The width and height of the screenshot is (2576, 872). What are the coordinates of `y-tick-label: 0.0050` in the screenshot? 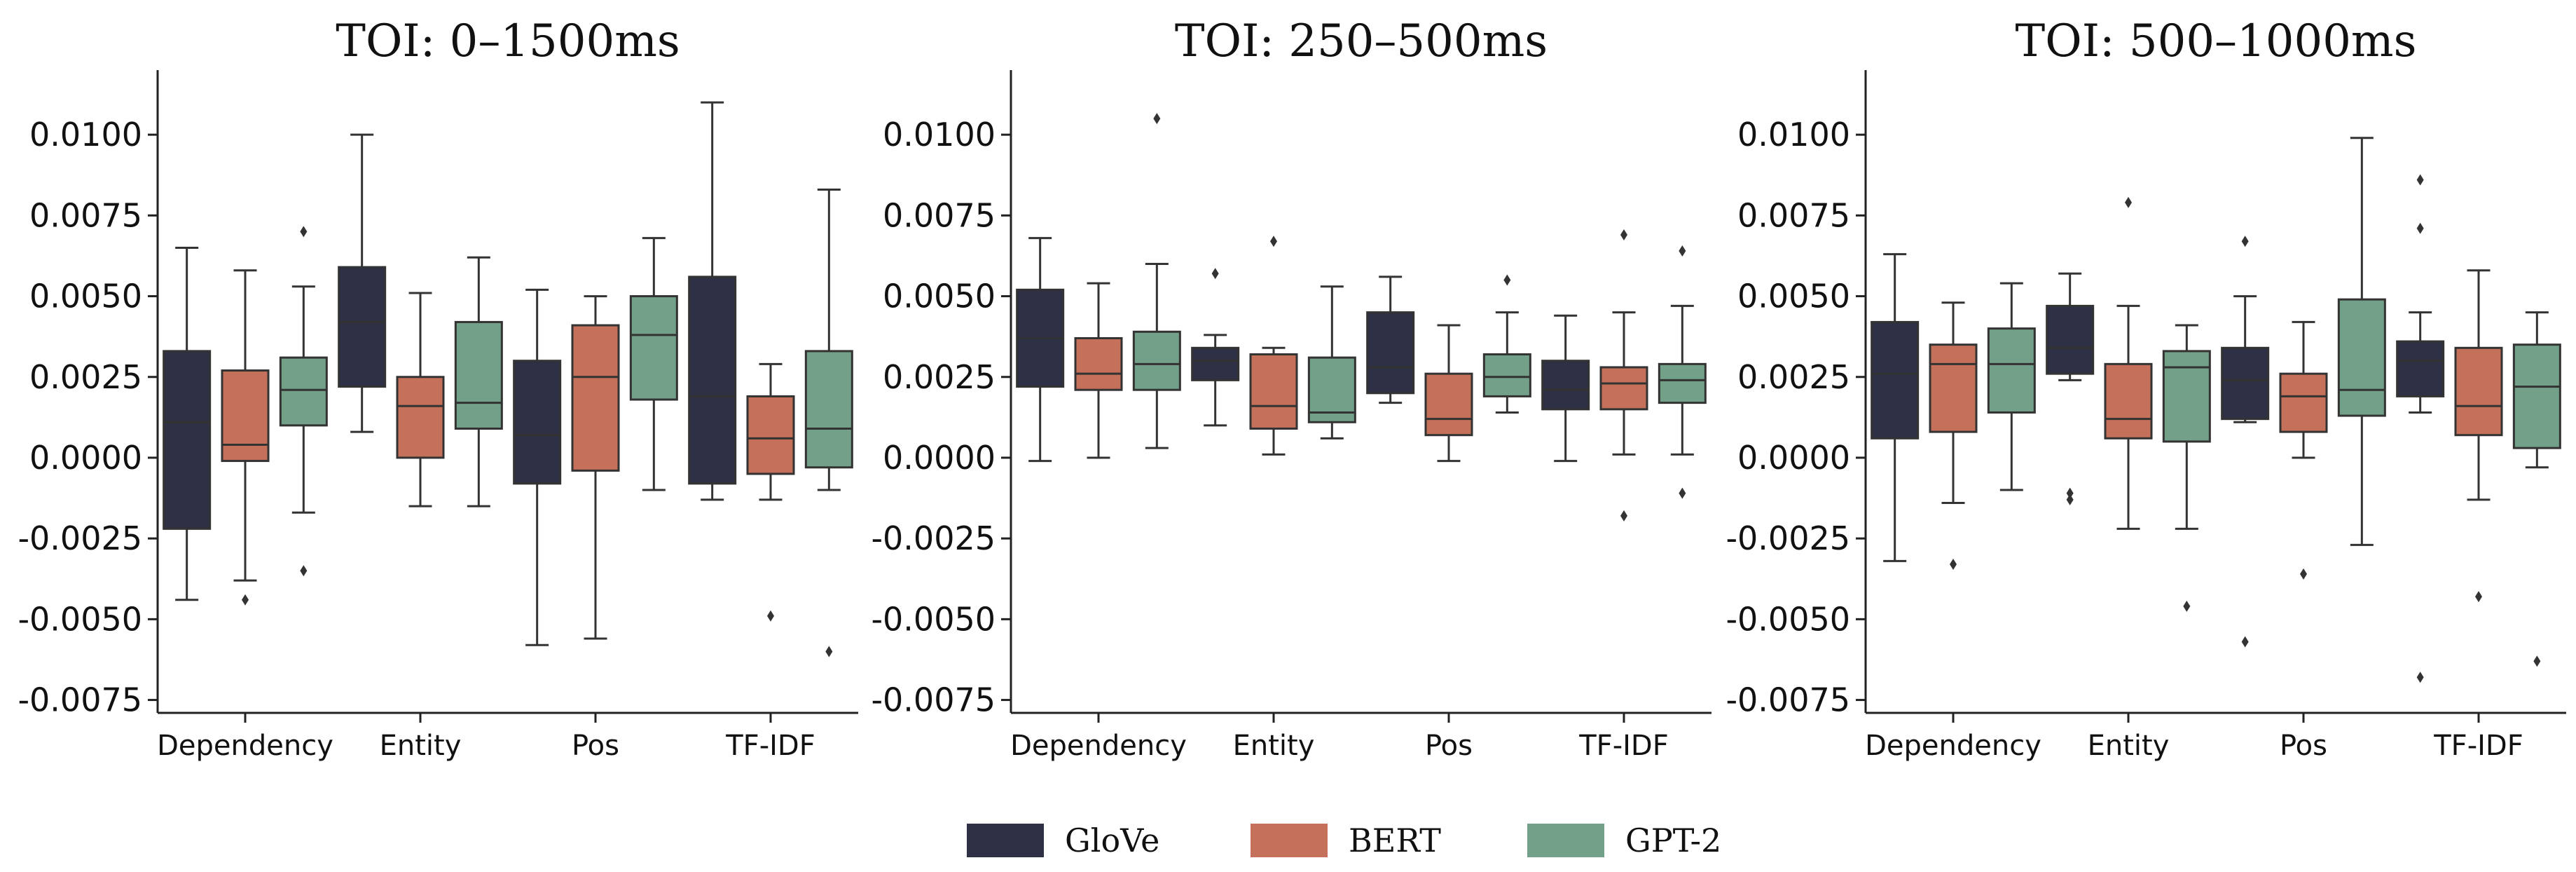 It's located at (85, 296).